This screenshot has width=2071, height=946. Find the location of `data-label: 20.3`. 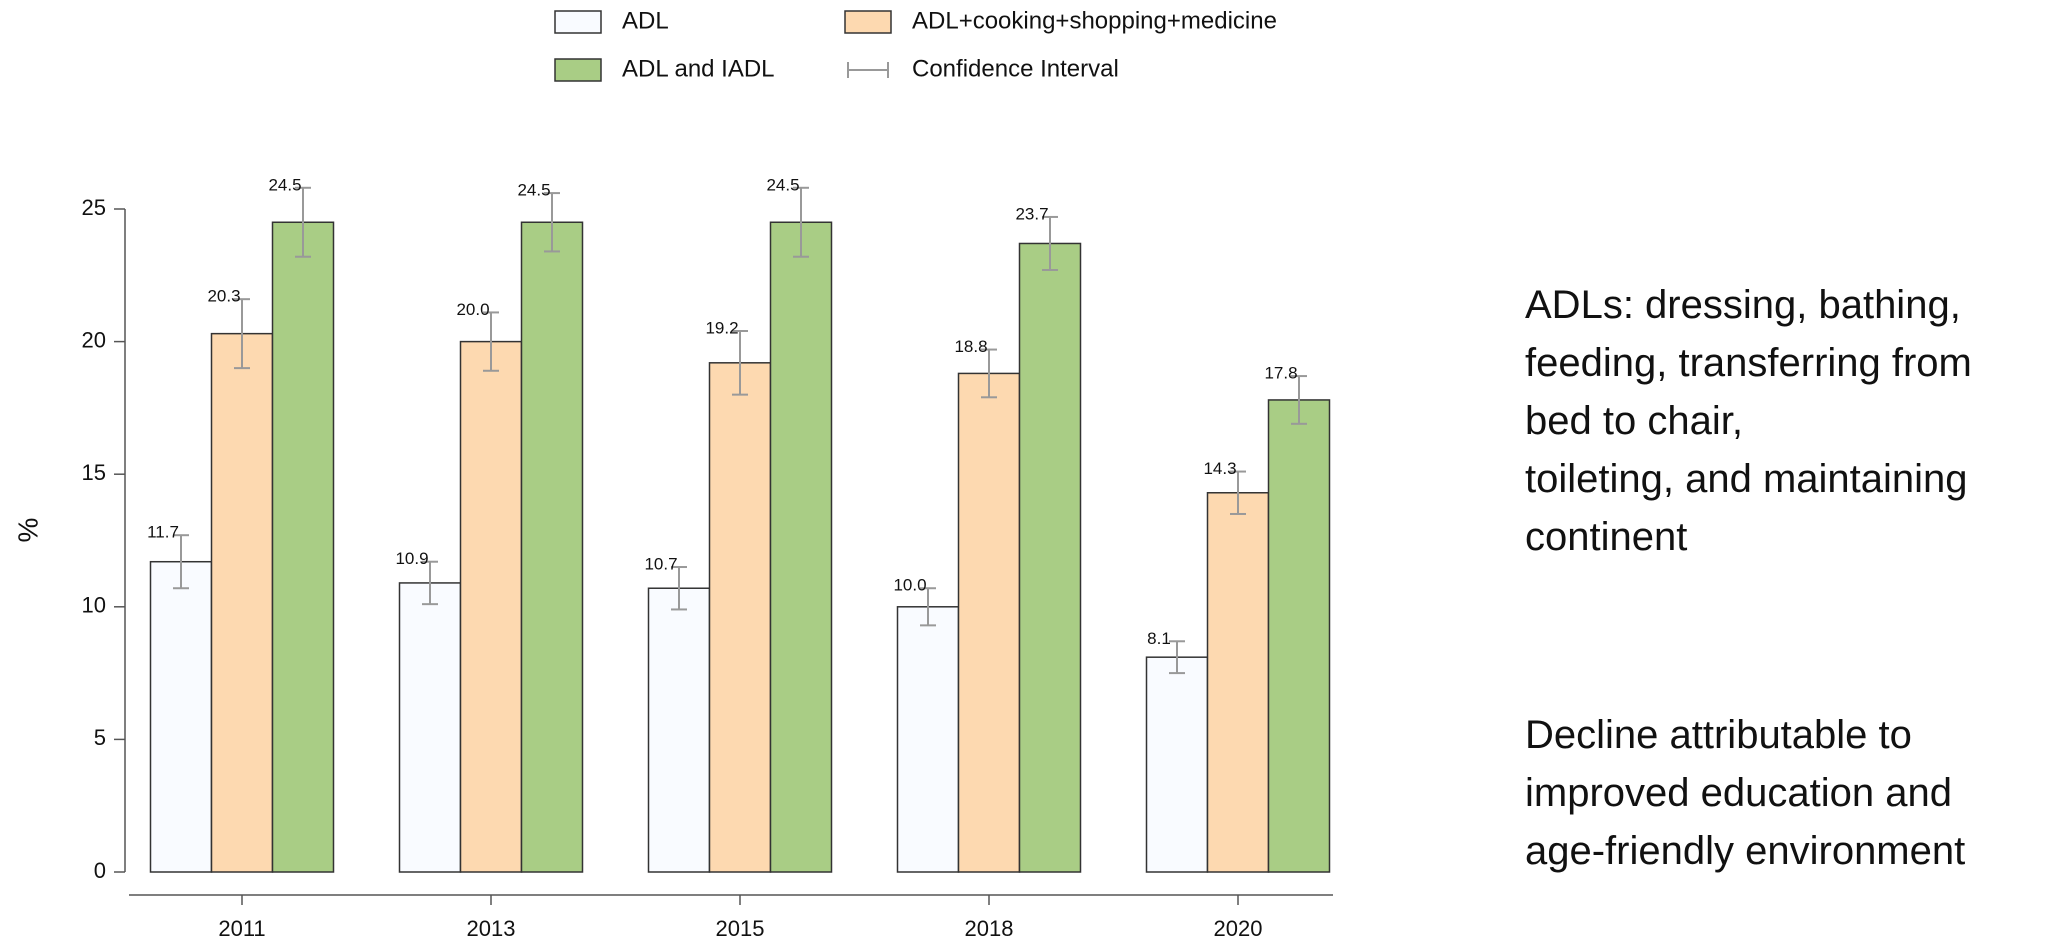

data-label: 20.3 is located at coordinates (223, 296).